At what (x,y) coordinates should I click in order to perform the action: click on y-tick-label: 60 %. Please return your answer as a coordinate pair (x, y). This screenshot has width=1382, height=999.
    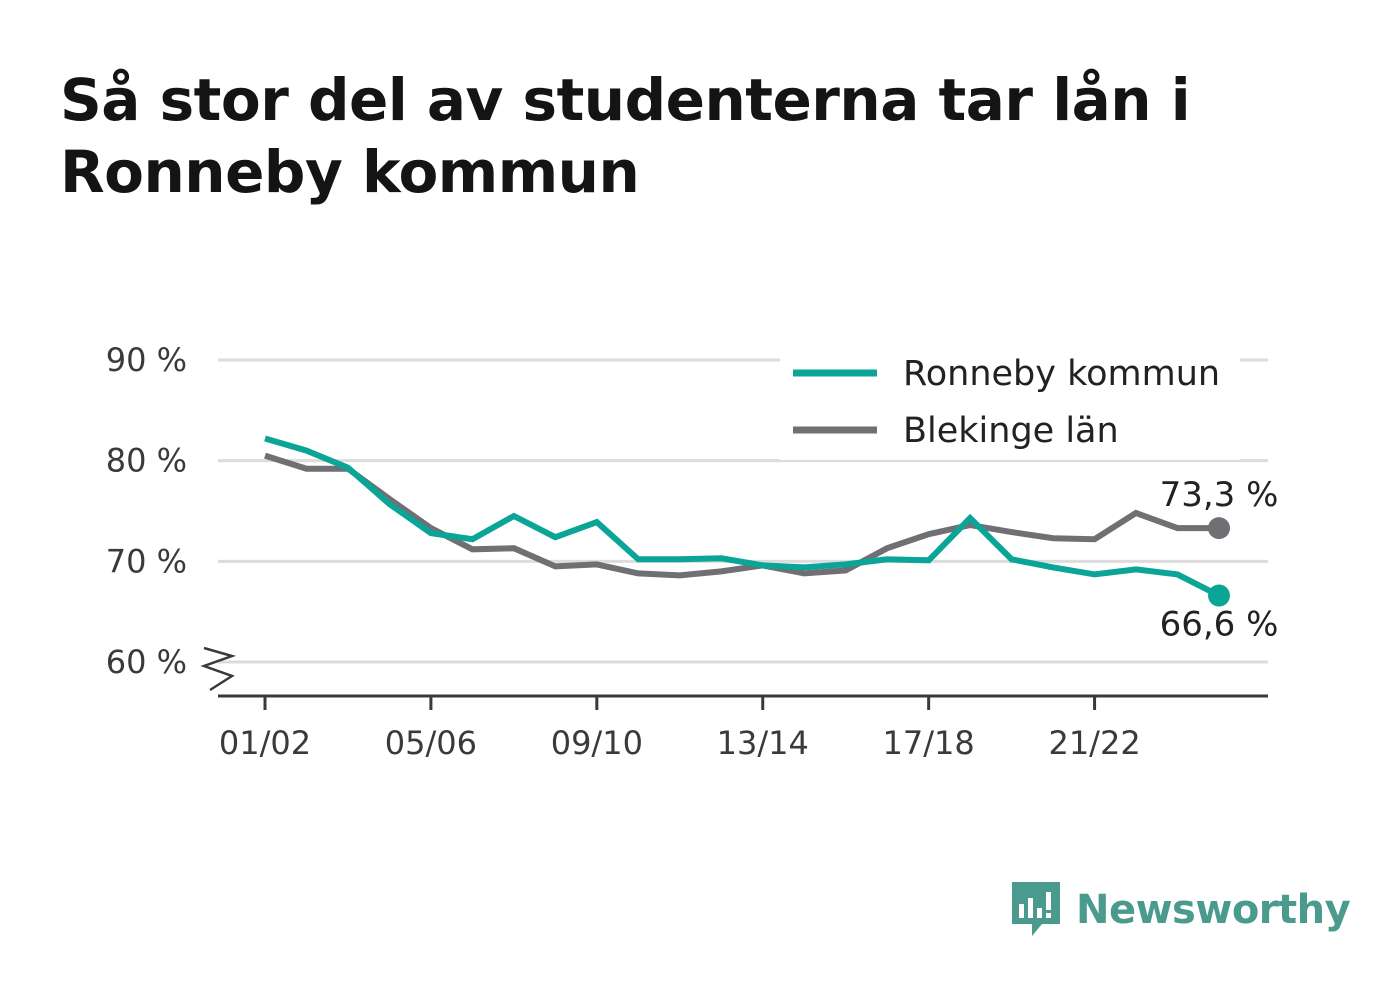
    Looking at the image, I should click on (146, 662).